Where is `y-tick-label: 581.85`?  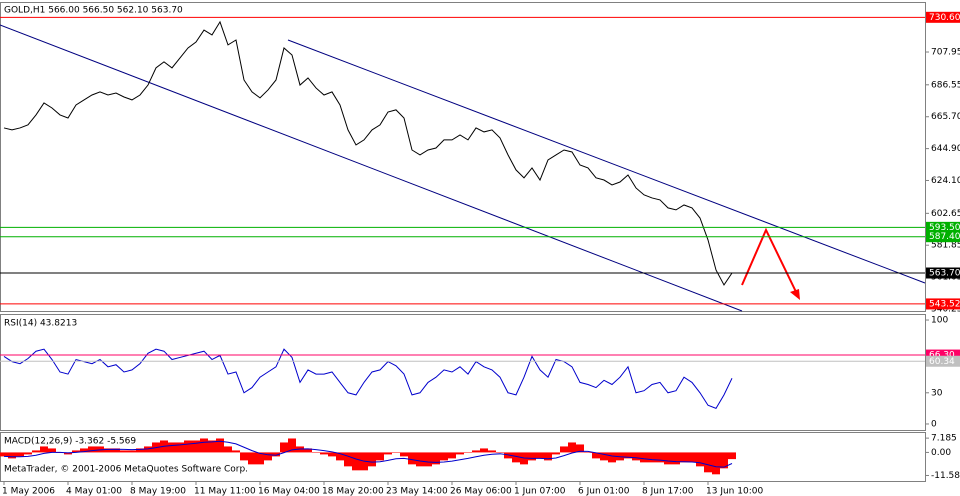
y-tick-label: 581.85 is located at coordinates (945, 246).